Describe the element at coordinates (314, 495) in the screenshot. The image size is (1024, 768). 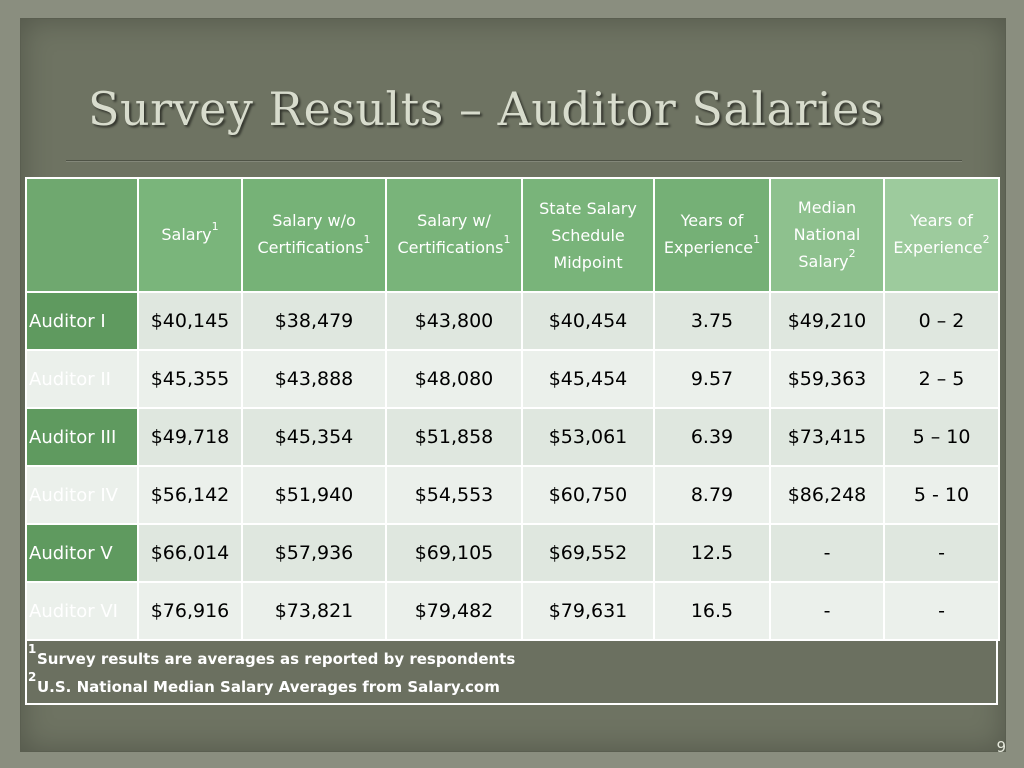
I see `table-cell: $51,940` at that location.